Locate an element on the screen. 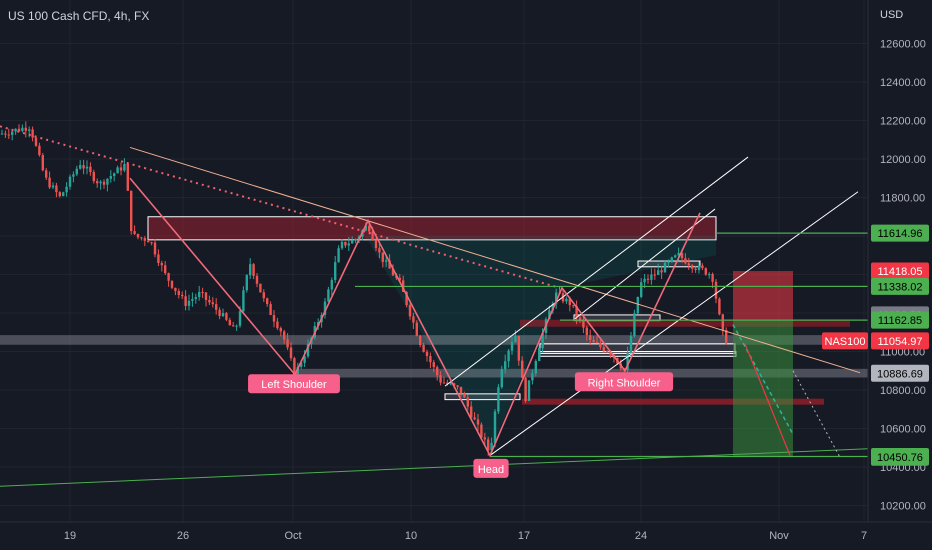 The width and height of the screenshot is (932, 550). symbol-title: US 100 Cash CFD, 4h, FX is located at coordinates (79, 16).